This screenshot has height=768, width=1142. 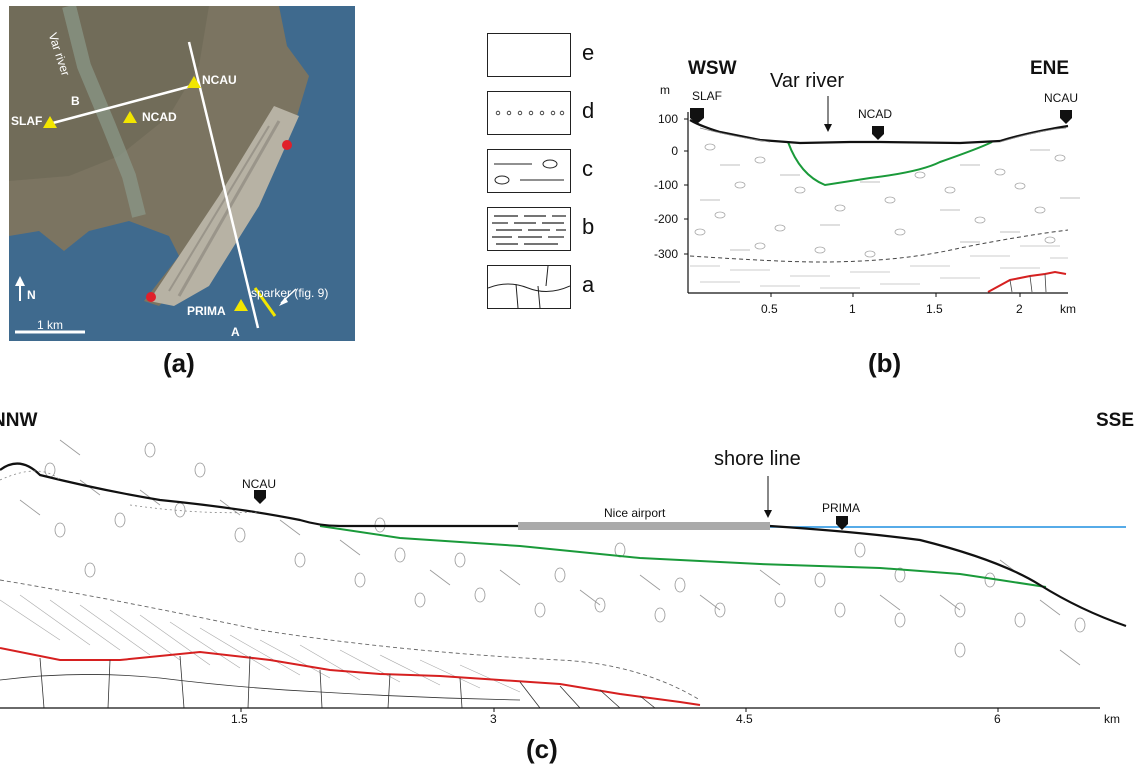 What do you see at coordinates (744, 719) in the screenshot?
I see `section-c-x-tick-4-5: 4.5` at bounding box center [744, 719].